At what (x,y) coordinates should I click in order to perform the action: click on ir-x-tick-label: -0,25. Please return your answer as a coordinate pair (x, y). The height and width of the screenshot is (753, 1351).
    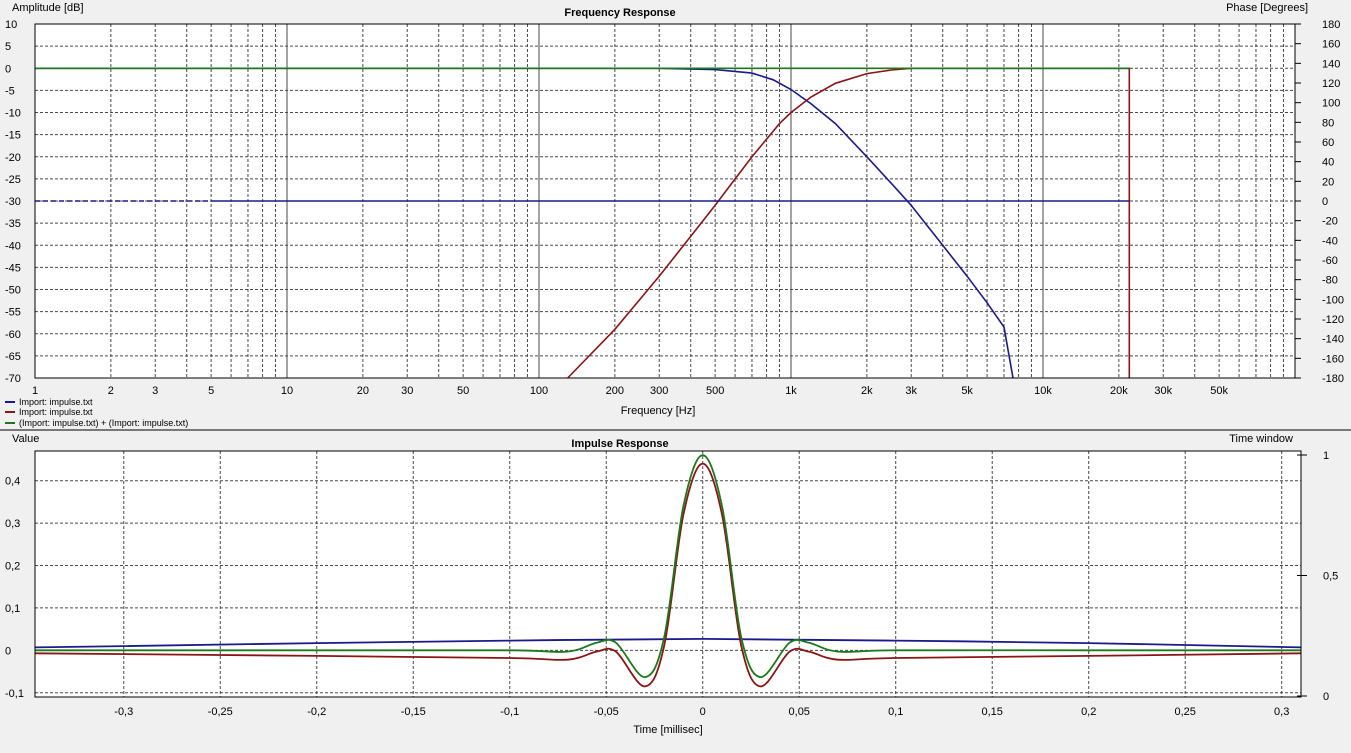
    Looking at the image, I should click on (220, 712).